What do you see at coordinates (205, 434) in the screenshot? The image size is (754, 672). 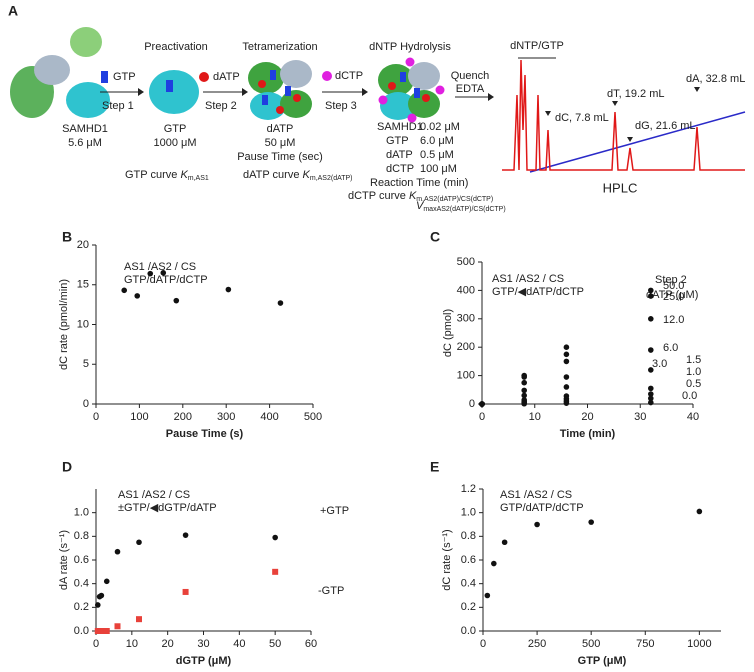 I see `x-axis-label: Pause Time (s)` at bounding box center [205, 434].